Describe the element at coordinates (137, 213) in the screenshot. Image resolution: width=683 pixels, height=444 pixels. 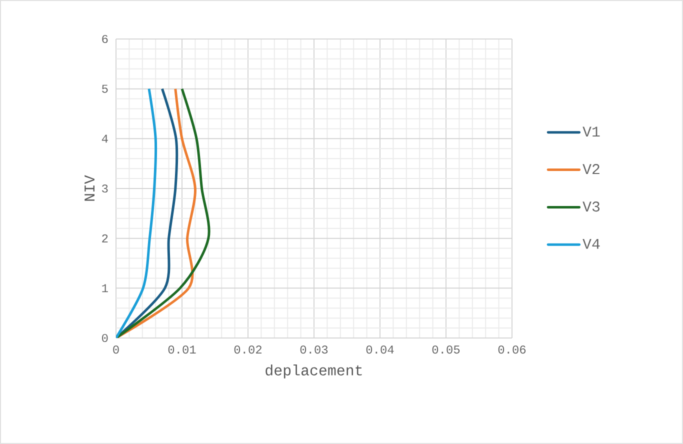
I see `line-series` at that location.